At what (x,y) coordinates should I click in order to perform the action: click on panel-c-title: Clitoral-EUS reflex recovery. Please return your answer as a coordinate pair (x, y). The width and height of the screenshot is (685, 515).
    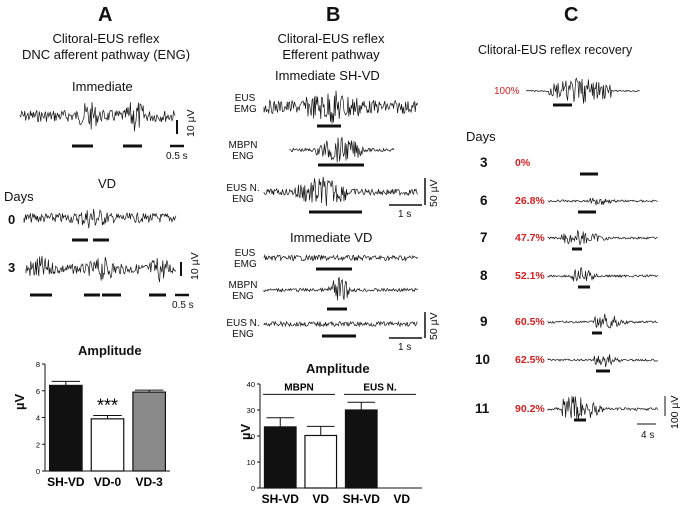
    Looking at the image, I should click on (555, 50).